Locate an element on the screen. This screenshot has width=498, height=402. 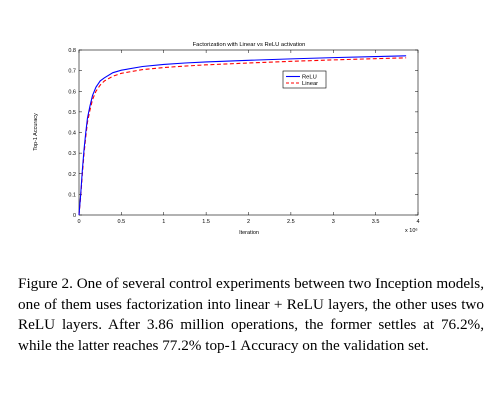
y-tick-label: 0 is located at coordinates (74, 216).